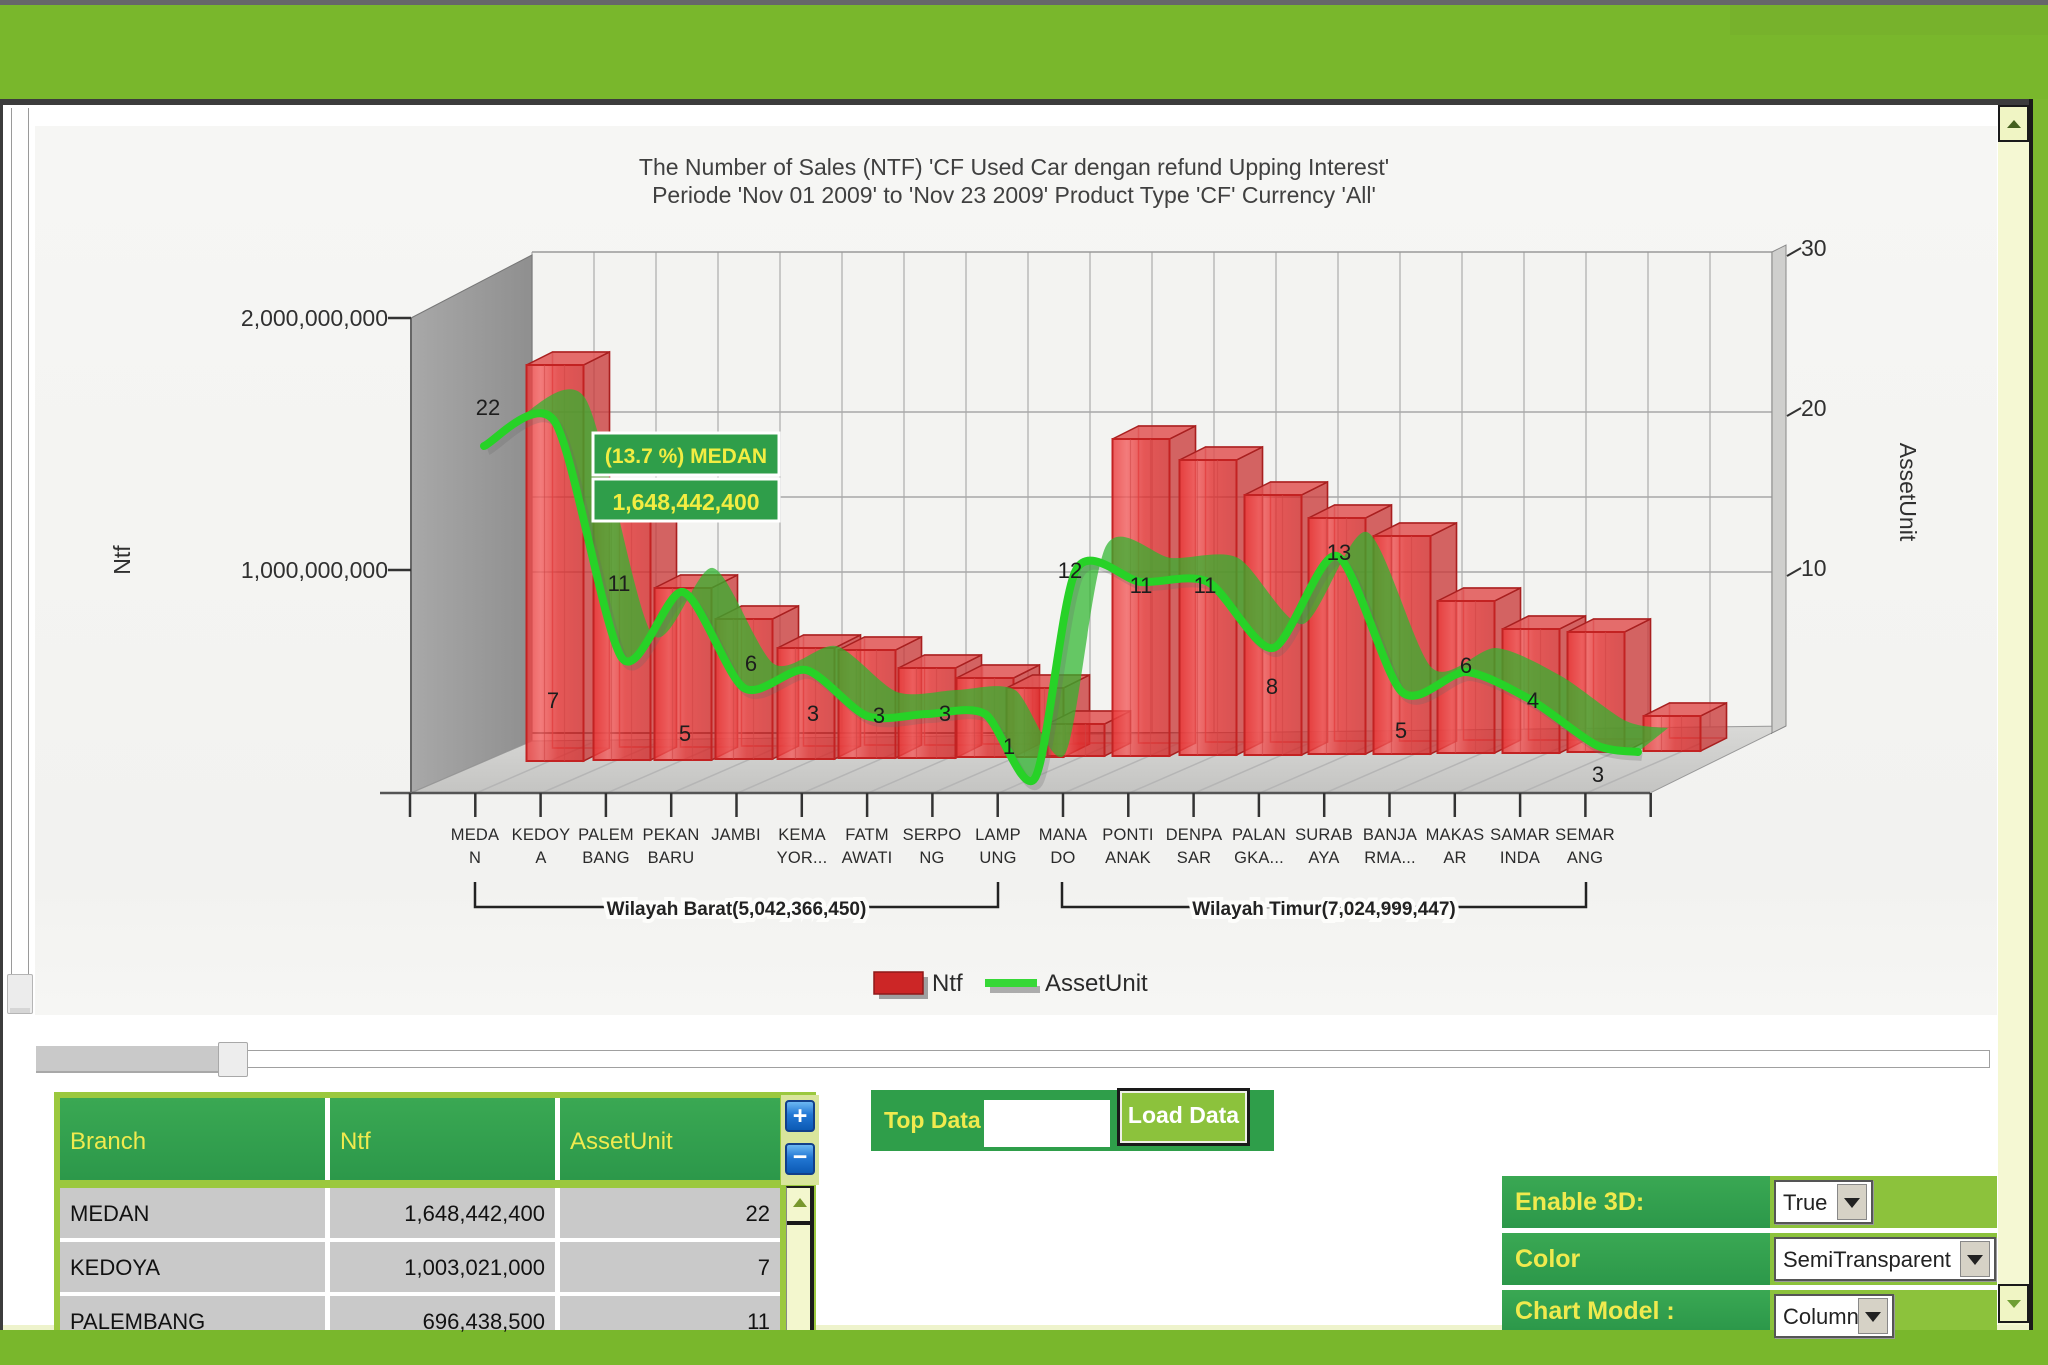  I want to click on svg-text: 20, so click(1814, 408).